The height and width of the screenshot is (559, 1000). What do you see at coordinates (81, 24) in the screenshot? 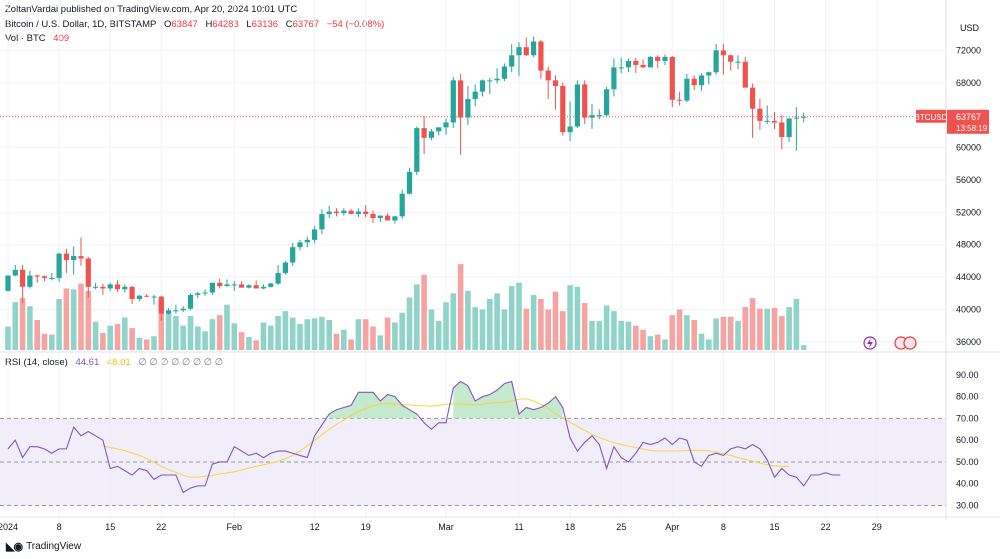
I see `symbol-title: Bitcoin / U.S. Dollar, 1D, BITSTAMP` at bounding box center [81, 24].